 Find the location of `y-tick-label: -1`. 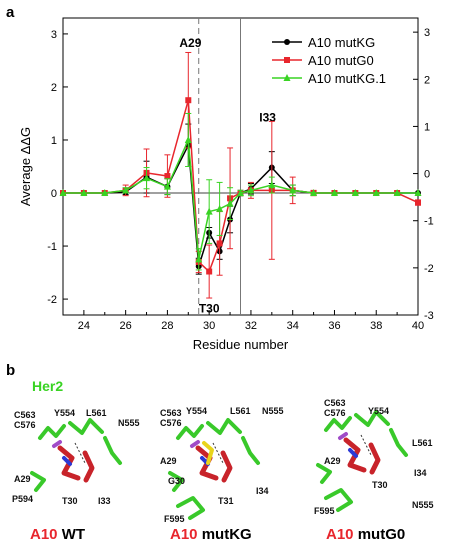

y-tick-label: -1 is located at coordinates (52, 247).